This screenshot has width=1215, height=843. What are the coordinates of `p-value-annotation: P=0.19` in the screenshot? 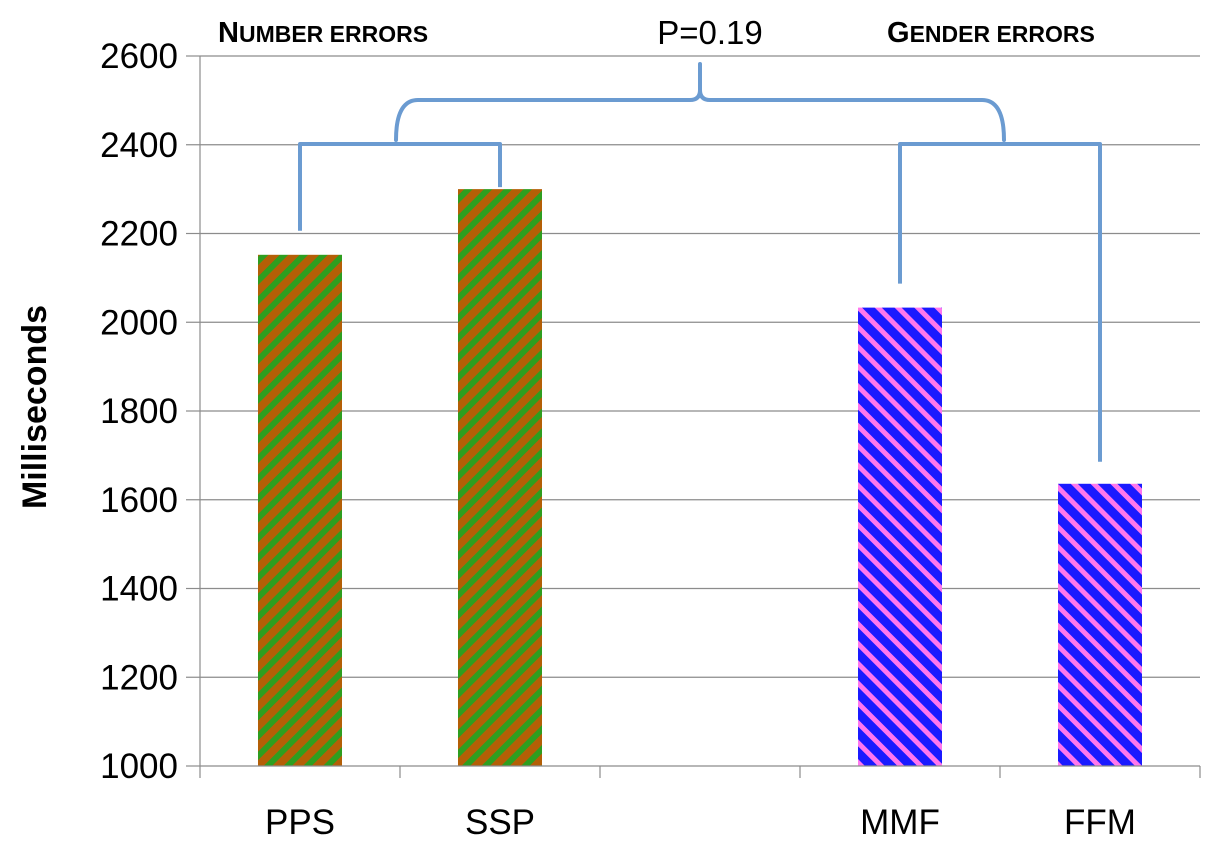 It's located at (710, 32).